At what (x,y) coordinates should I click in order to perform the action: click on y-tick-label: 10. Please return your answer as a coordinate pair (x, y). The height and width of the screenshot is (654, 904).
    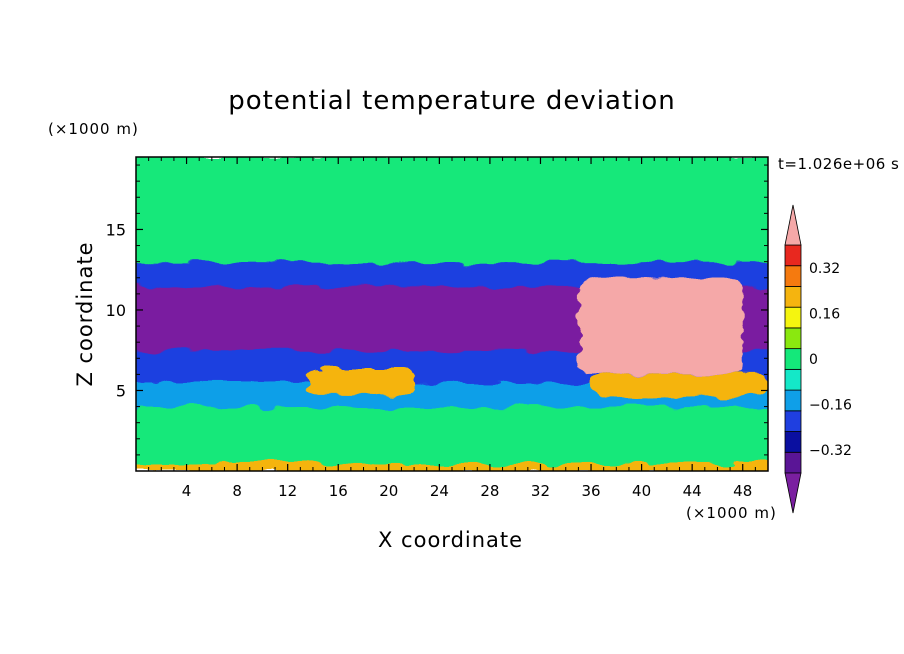
    Looking at the image, I should click on (116, 310).